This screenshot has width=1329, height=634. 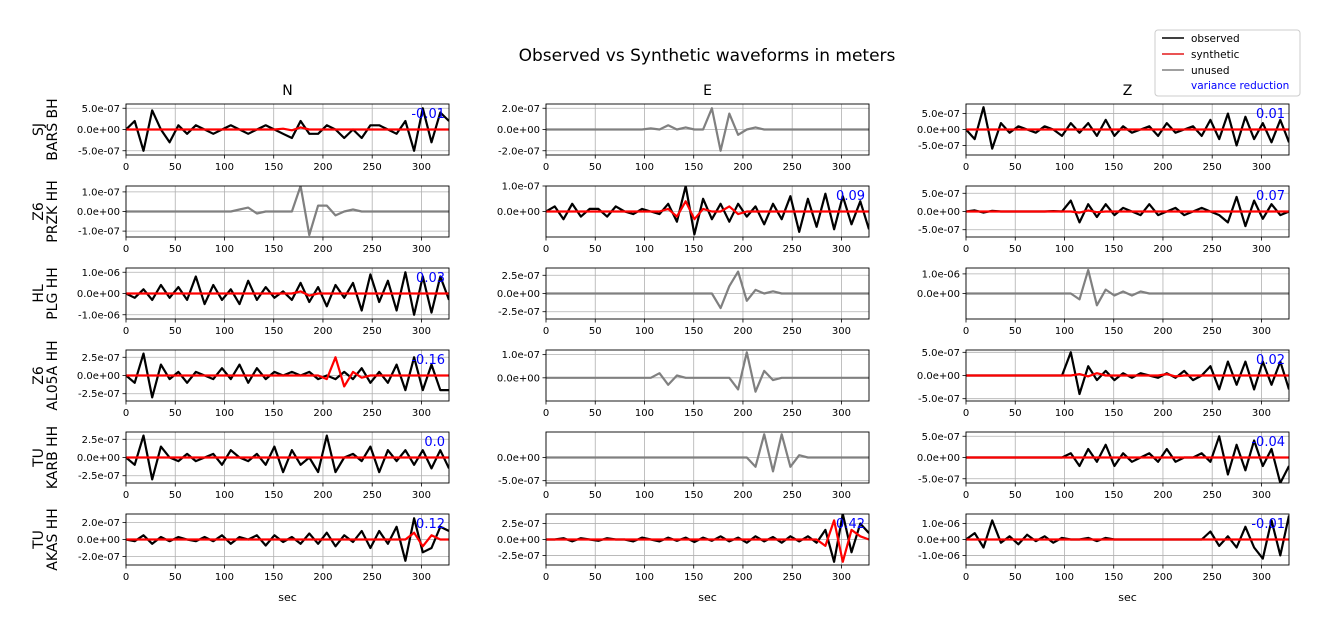 I want to click on station-name-label: AKAS HH, so click(x=53, y=539).